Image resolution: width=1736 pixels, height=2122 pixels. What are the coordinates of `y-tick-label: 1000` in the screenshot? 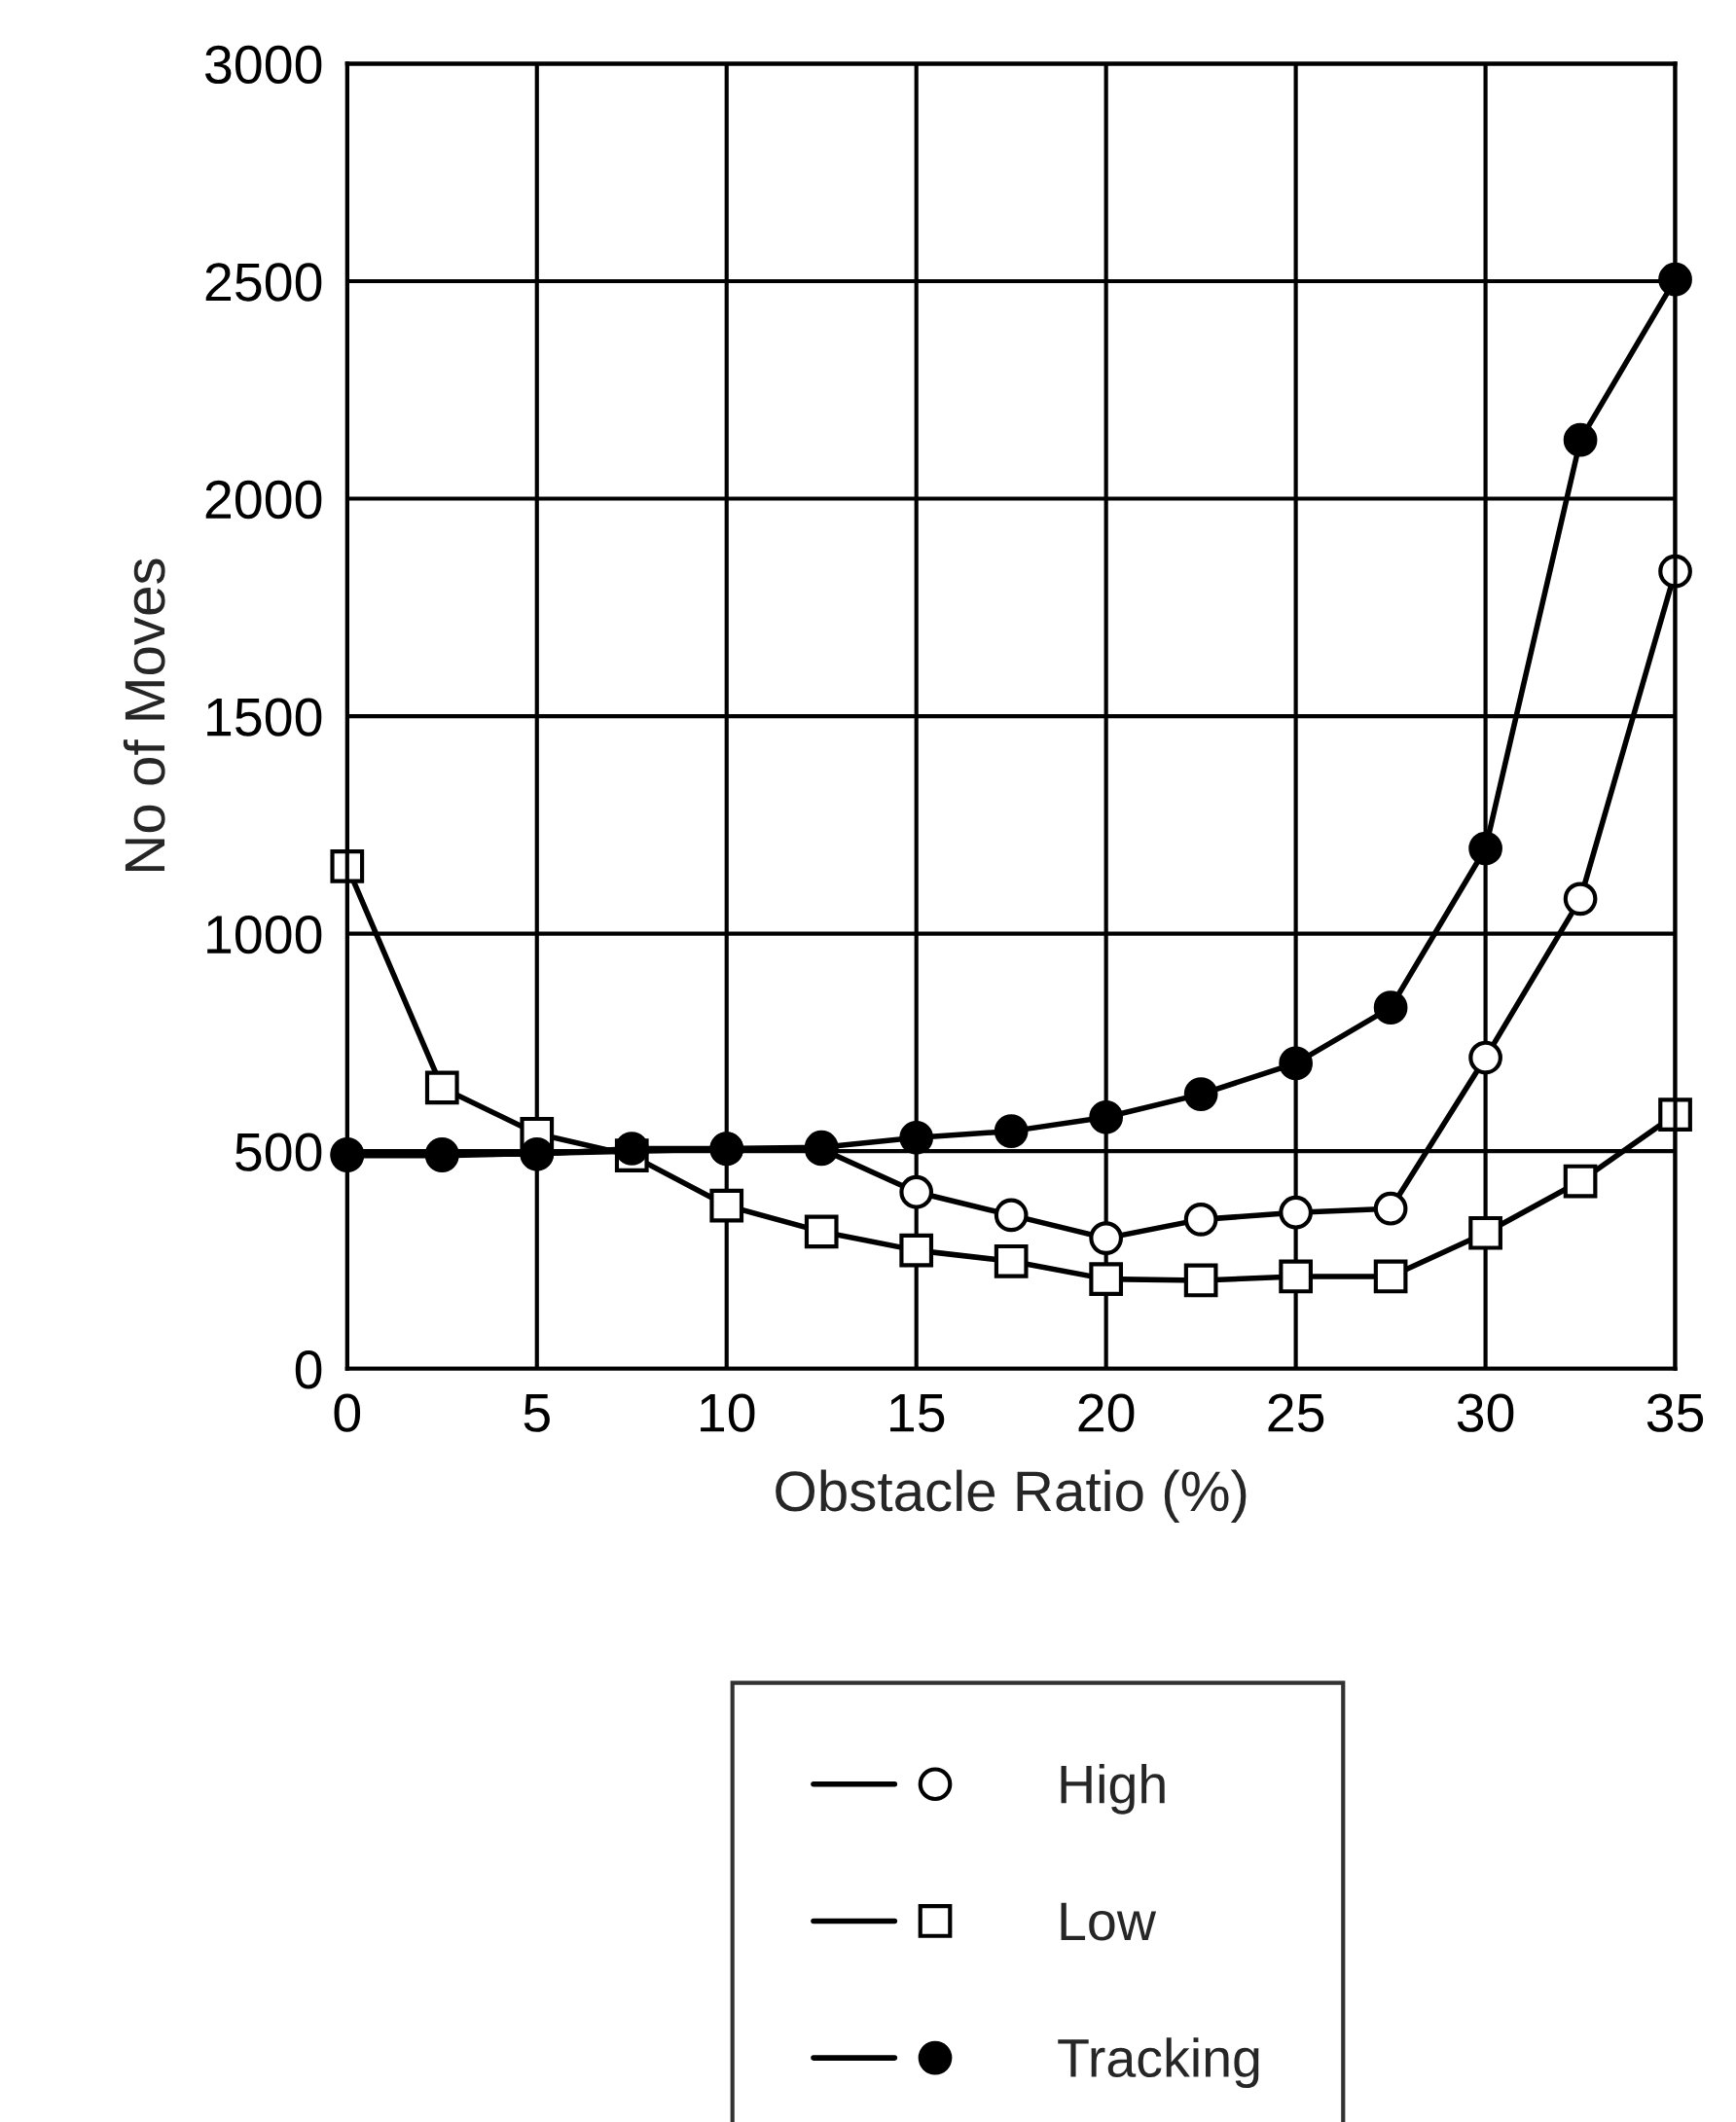 It's located at (265, 934).